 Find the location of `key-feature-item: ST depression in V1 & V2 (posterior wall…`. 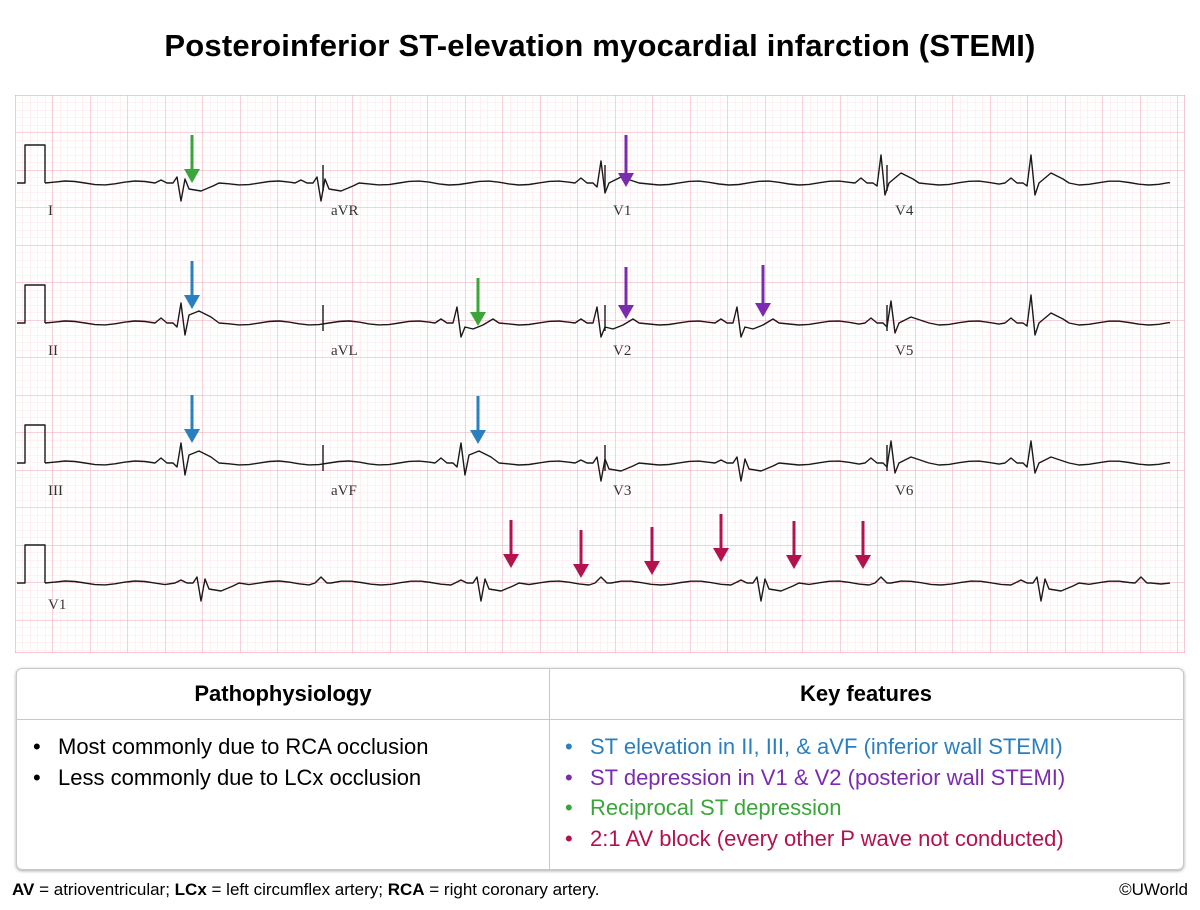

key-feature-item: ST depression in V1 & V2 (posterior wall… is located at coordinates (866, 778).